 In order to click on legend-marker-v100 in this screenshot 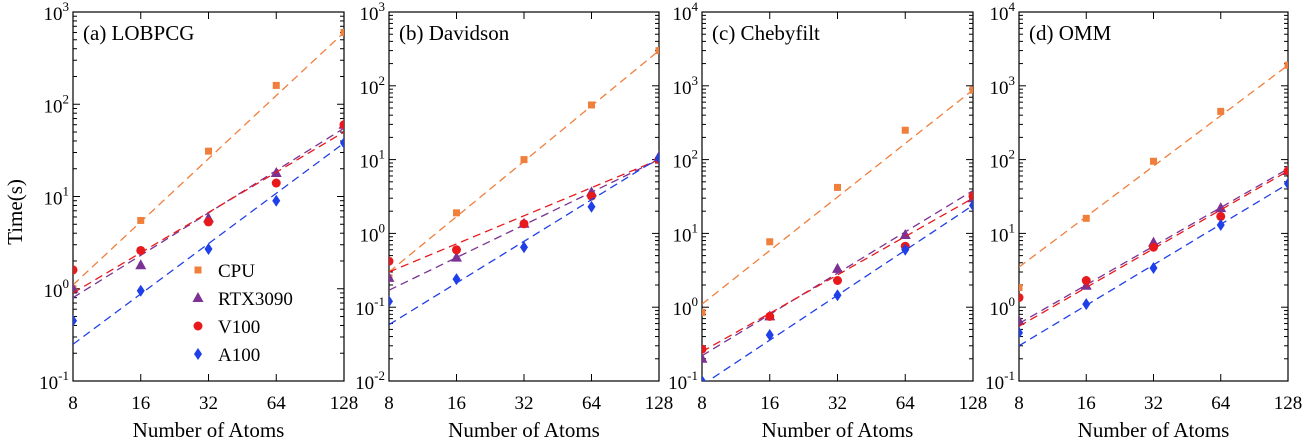, I will do `click(198, 326)`.